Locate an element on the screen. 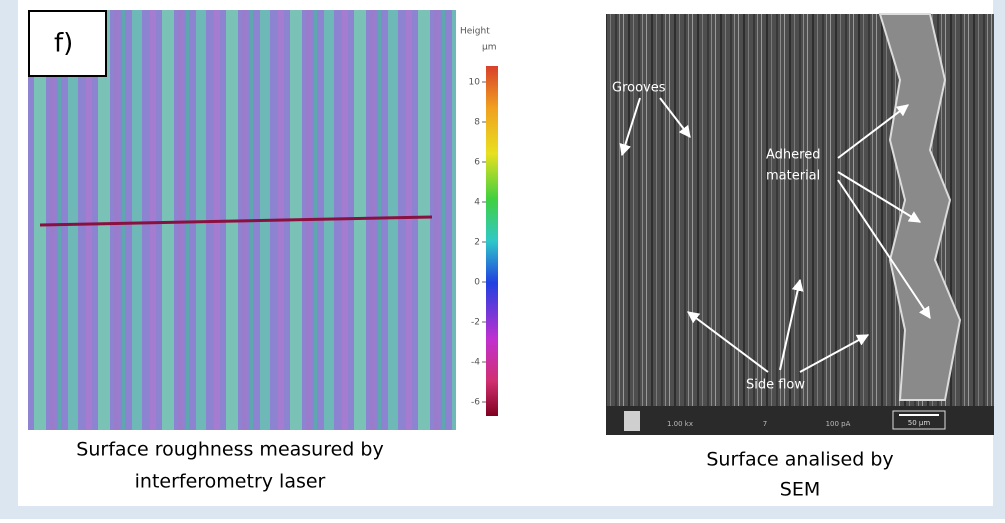  colorbar-tick-label: 10 is located at coordinates (475, 83).